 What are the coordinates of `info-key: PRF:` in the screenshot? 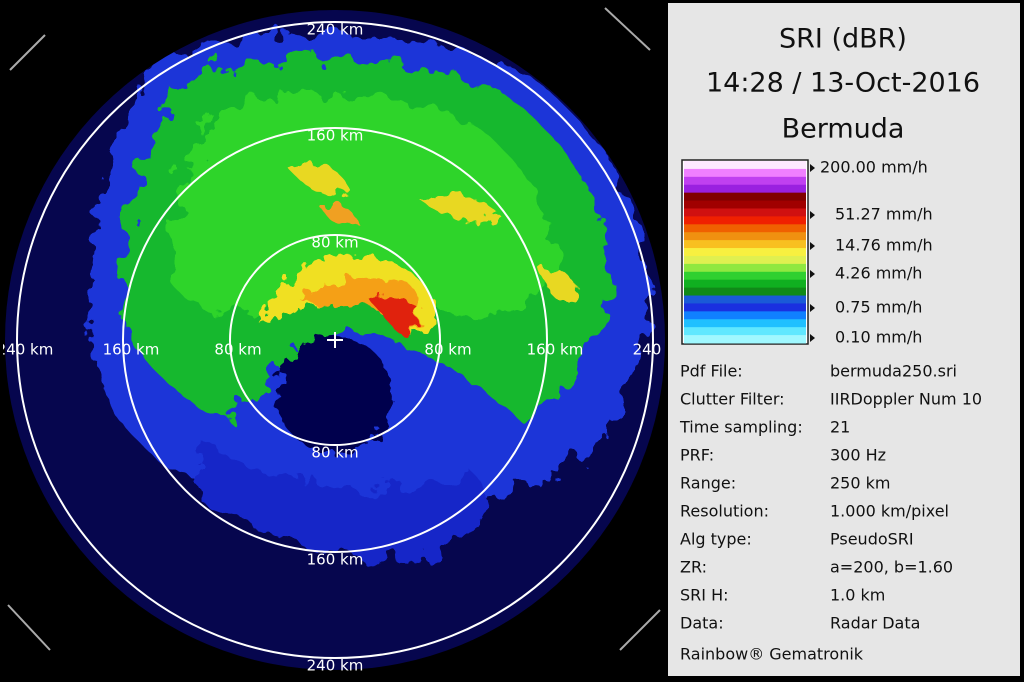 It's located at (697, 455).